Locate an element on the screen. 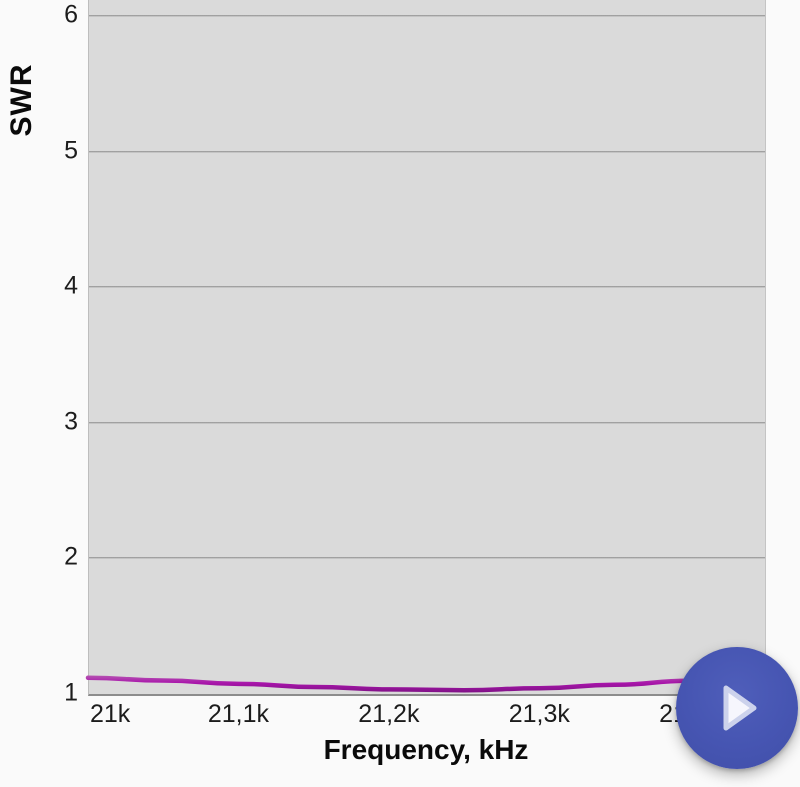  x-tick-label-21,2k: 21,2k is located at coordinates (389, 714).